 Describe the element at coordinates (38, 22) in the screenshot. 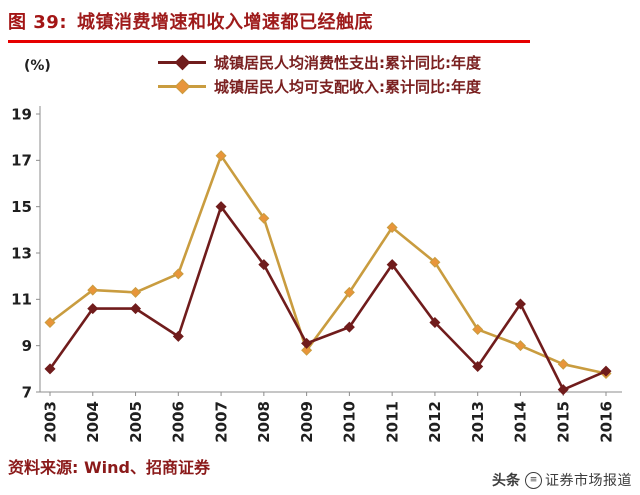

I see `figure-number: 图 39:` at that location.